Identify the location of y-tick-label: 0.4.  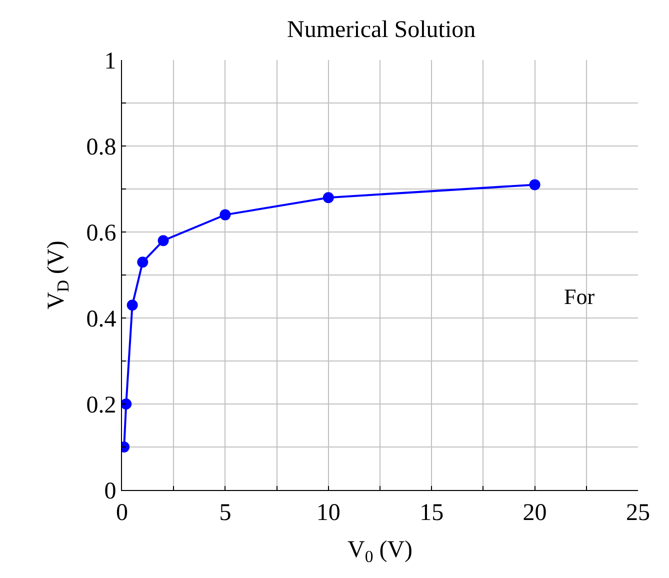
(101, 319).